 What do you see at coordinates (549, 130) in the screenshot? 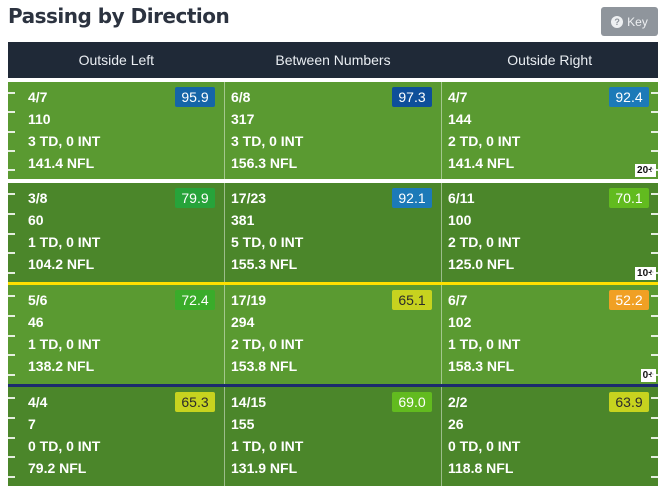
I see `zone-cell: 4/7 144 2 TD, 0 INT 141.4 NFL 92.4 20+` at bounding box center [549, 130].